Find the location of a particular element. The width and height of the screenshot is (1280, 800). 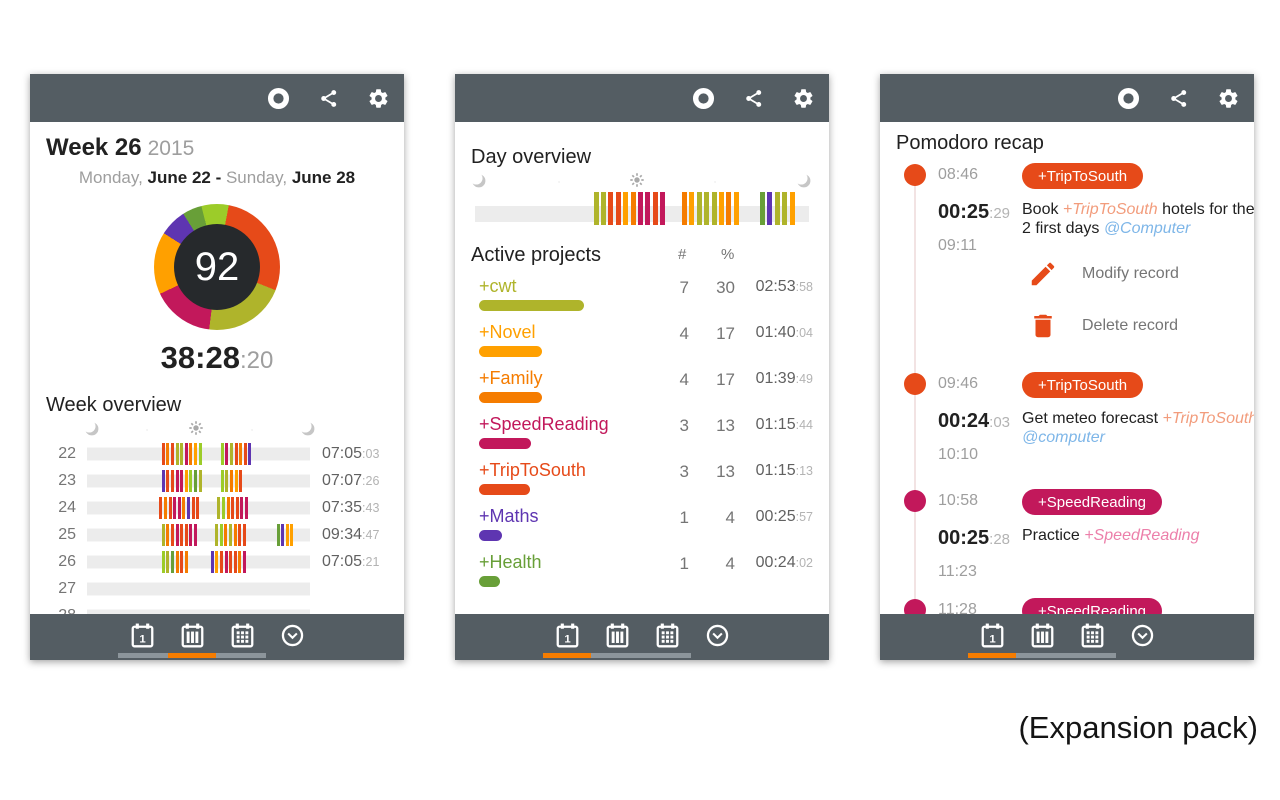

project-row-TripToSouth: +TripToSouth 3 13 01:15:13 is located at coordinates (642, 481).